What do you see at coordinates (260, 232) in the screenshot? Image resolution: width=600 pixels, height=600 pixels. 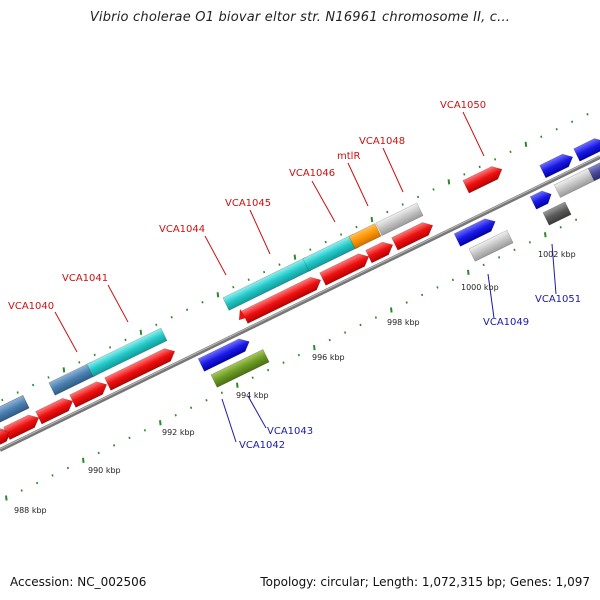 I see `leader-vca1045` at bounding box center [260, 232].